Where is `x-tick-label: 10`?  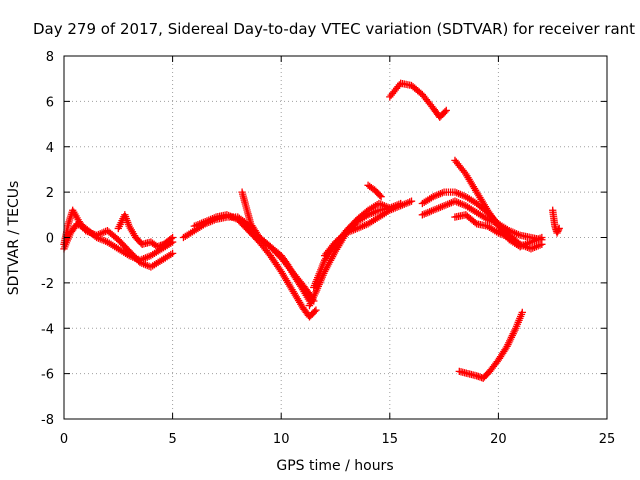 x-tick-label: 10 is located at coordinates (281, 439).